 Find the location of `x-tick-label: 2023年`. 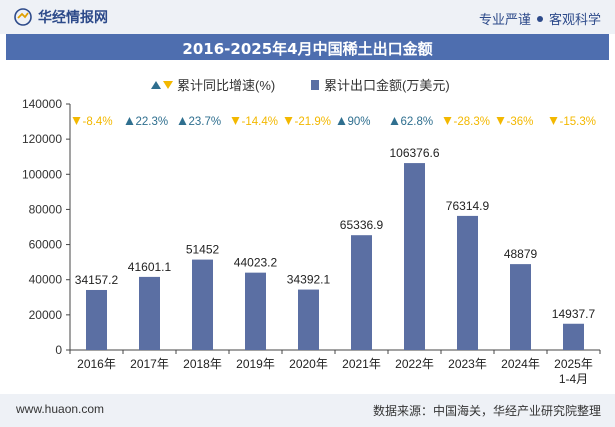

x-tick-label: 2023年 is located at coordinates (467, 364).